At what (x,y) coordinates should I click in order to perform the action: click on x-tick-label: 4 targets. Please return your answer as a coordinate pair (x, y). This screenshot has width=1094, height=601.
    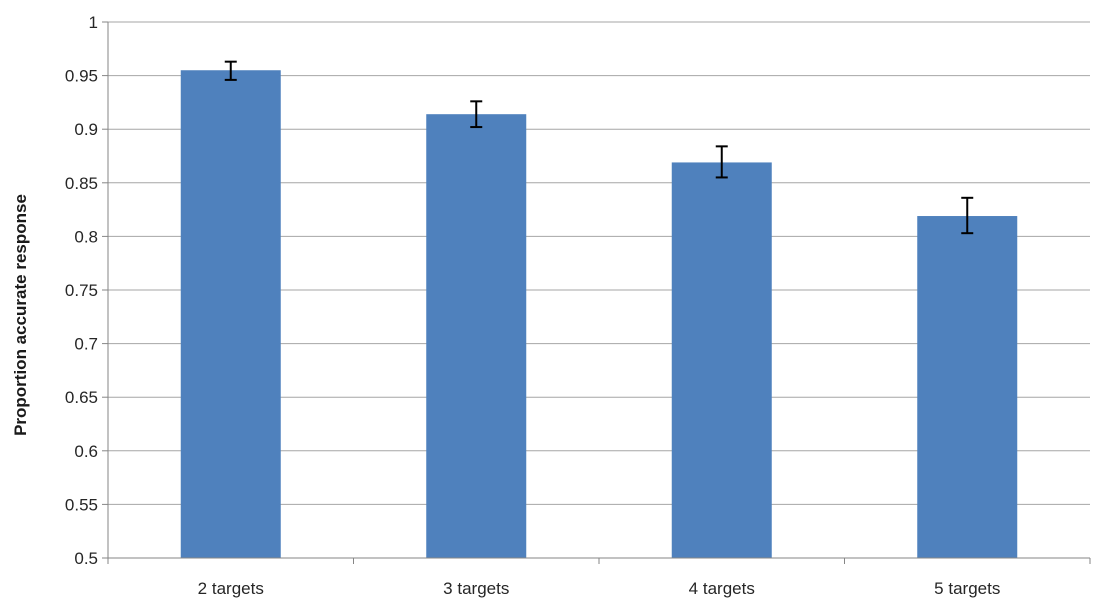
    Looking at the image, I should click on (722, 588).